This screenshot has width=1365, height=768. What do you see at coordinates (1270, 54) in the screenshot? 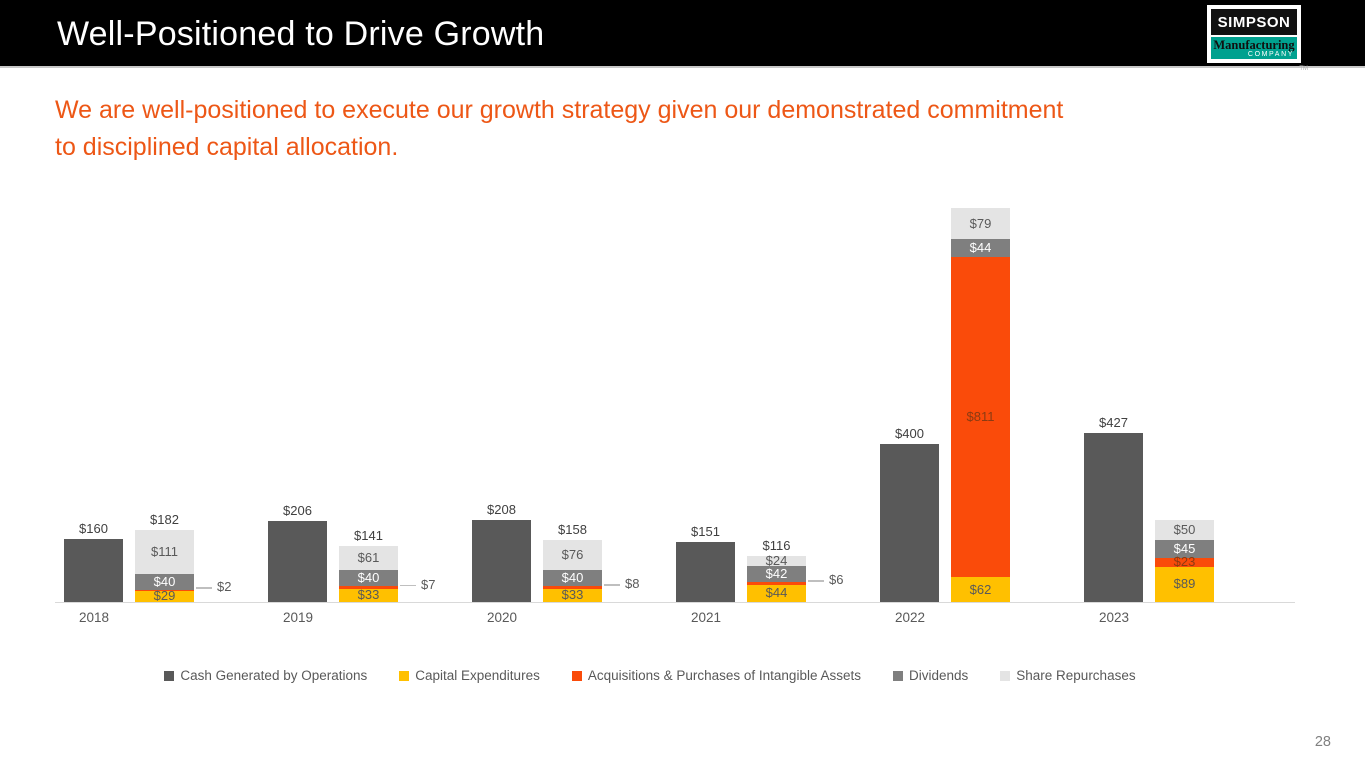
I see `logo-company-text: COMPANY` at bounding box center [1270, 54].